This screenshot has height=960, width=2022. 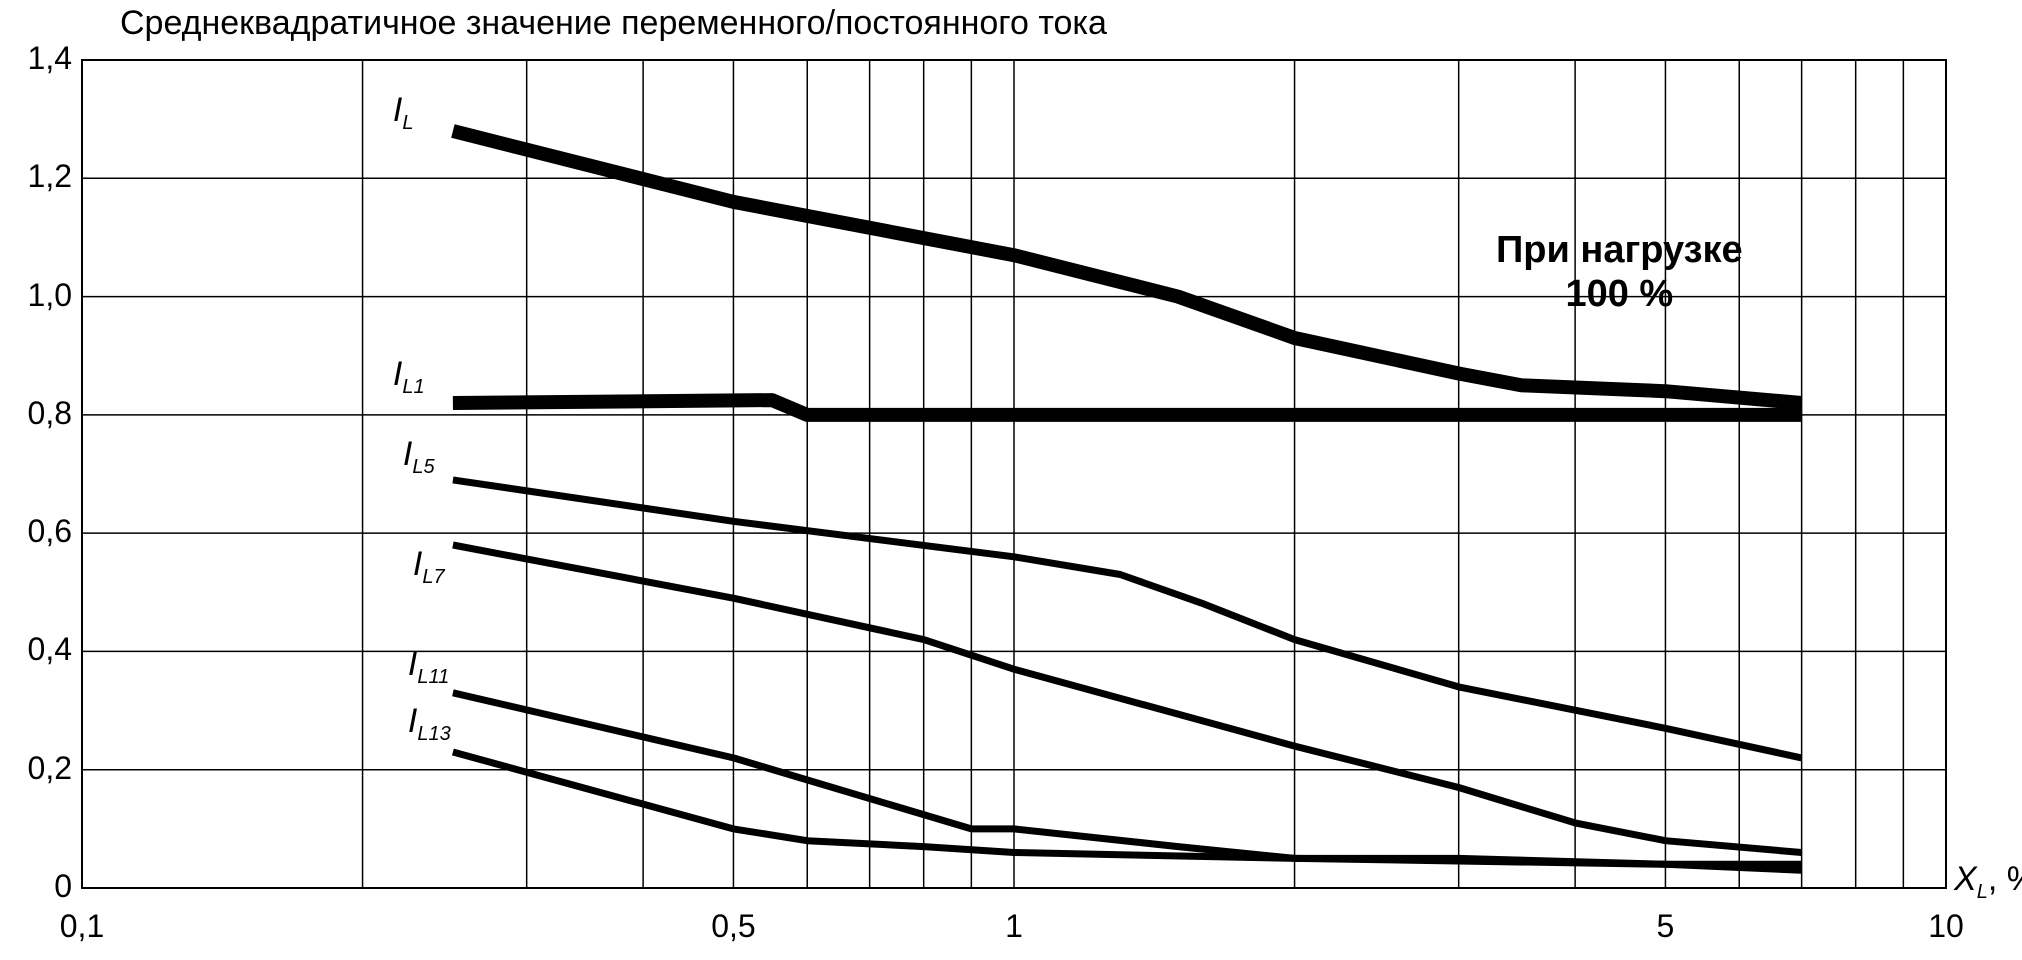 I want to click on series-label-subscript: L13, so click(x=434, y=733).